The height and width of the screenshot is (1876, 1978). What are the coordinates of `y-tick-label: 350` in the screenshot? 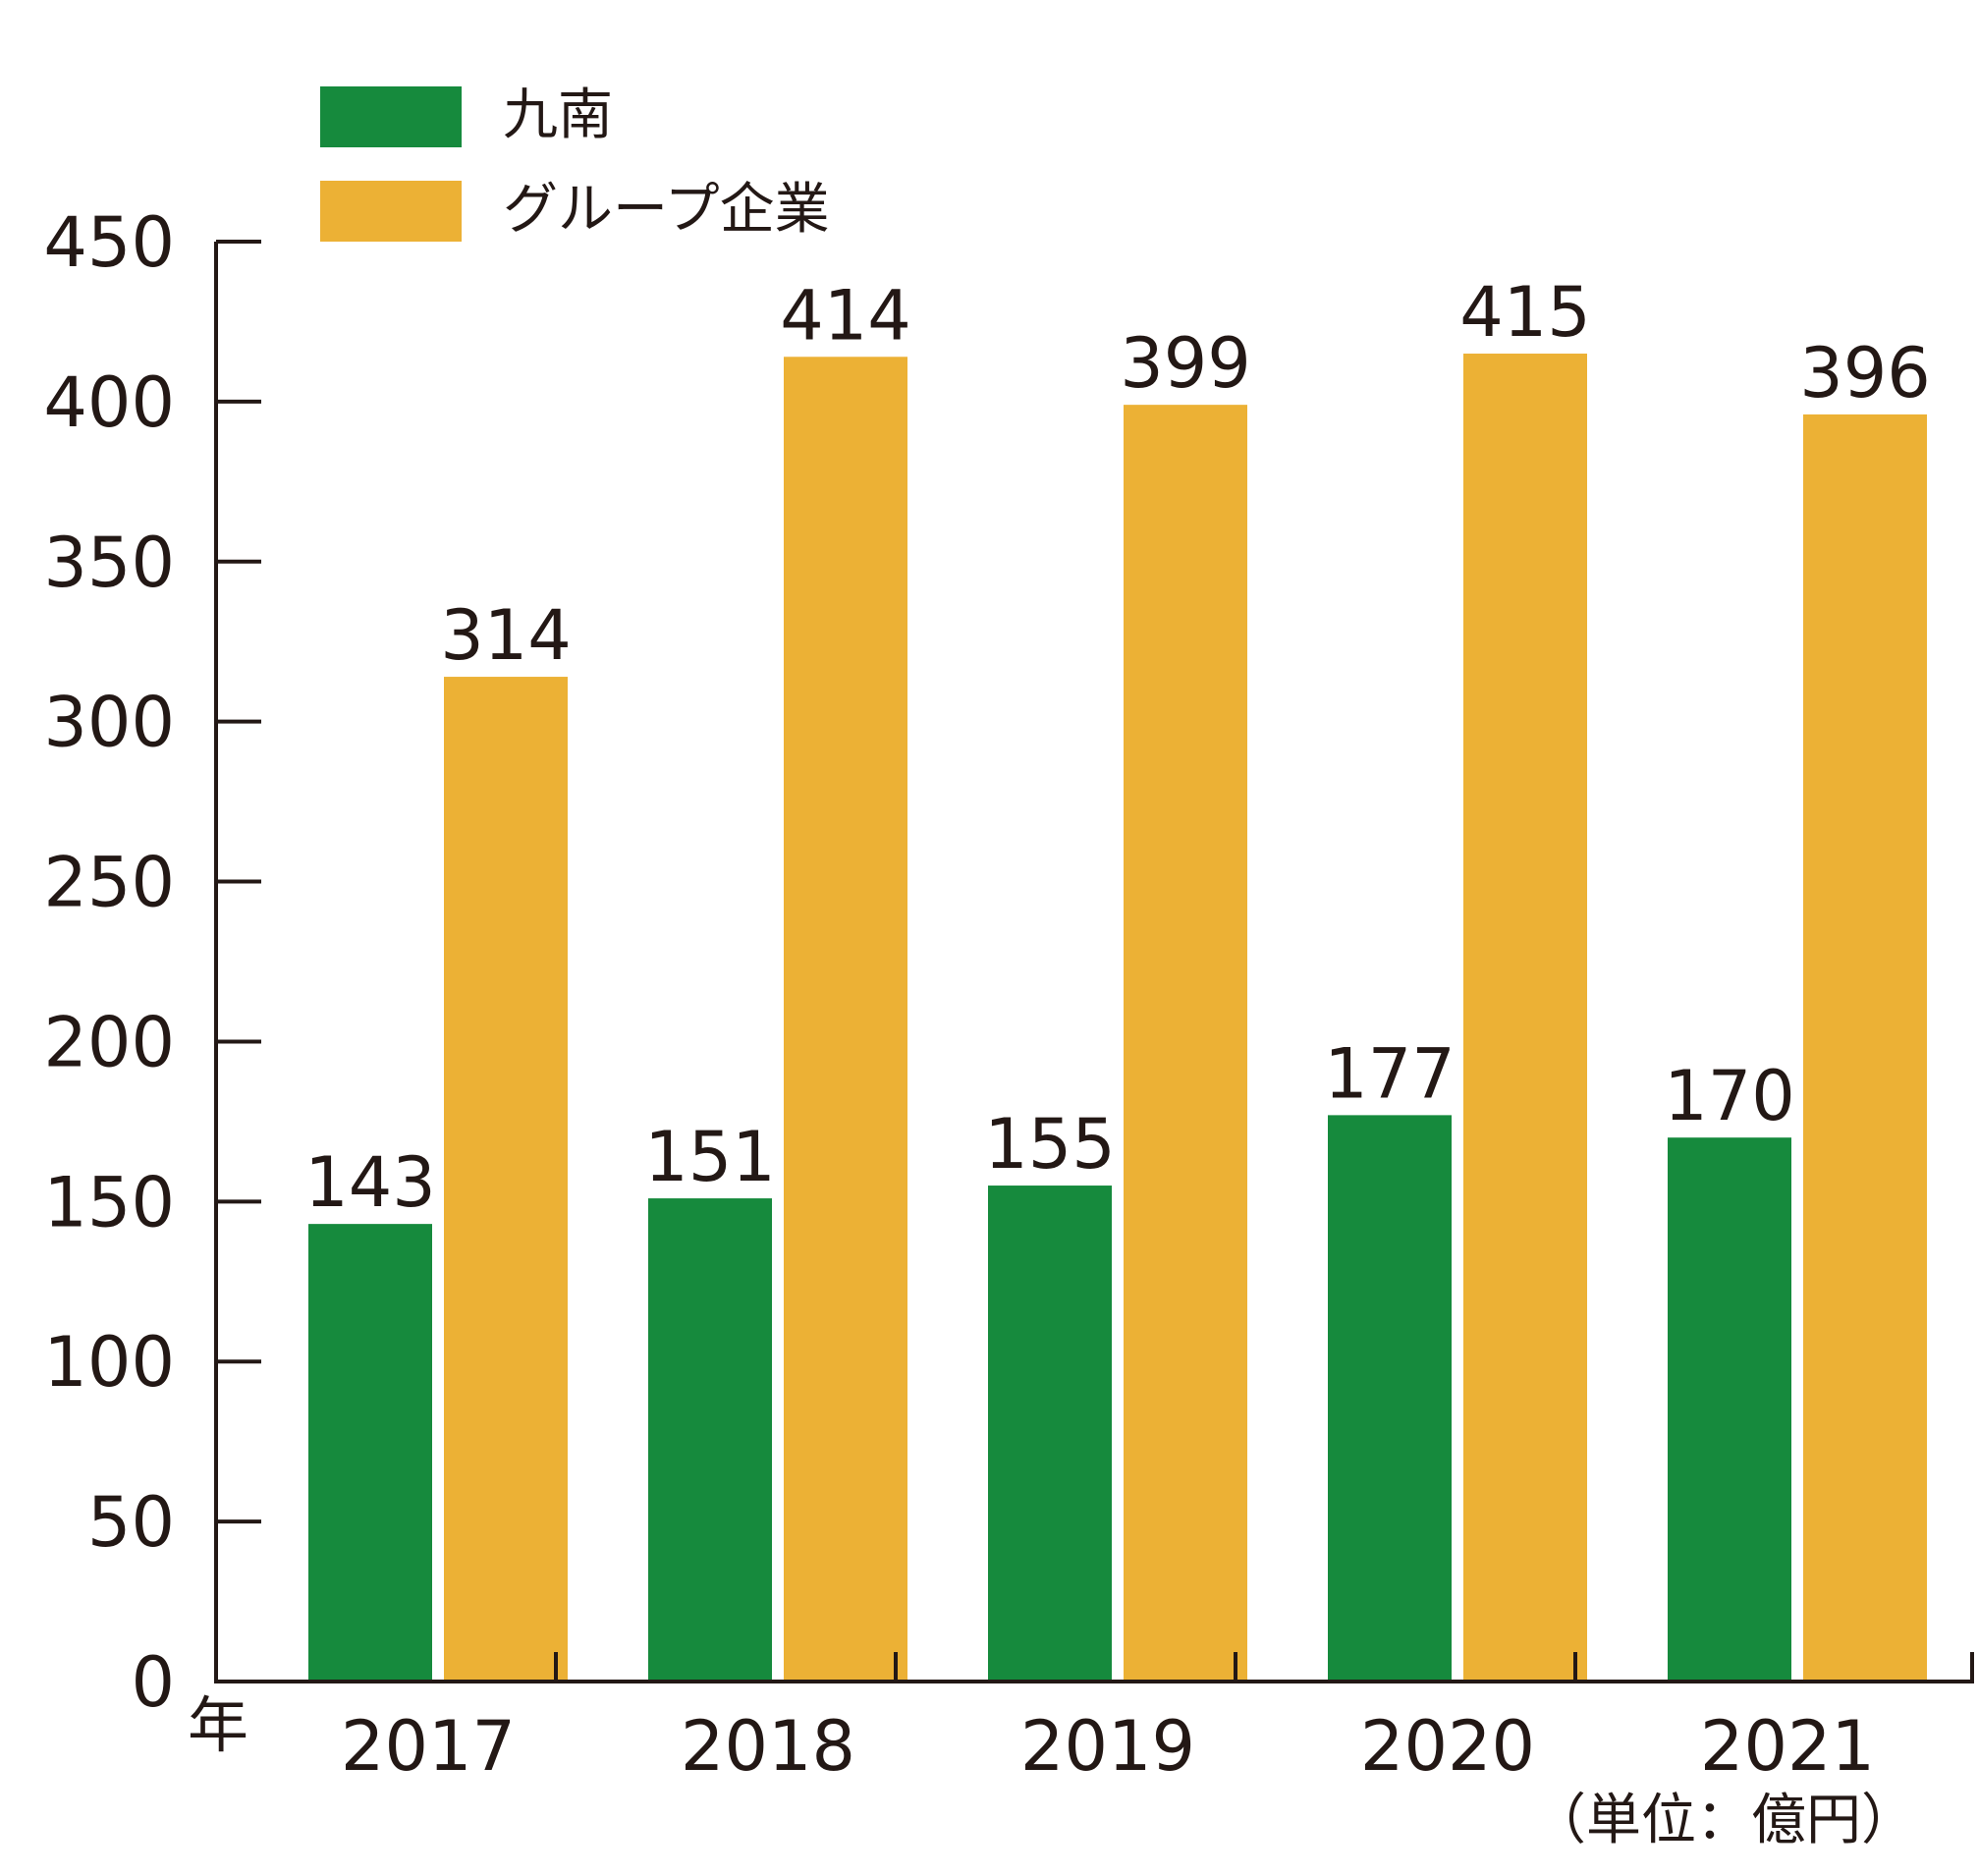 It's located at (109, 563).